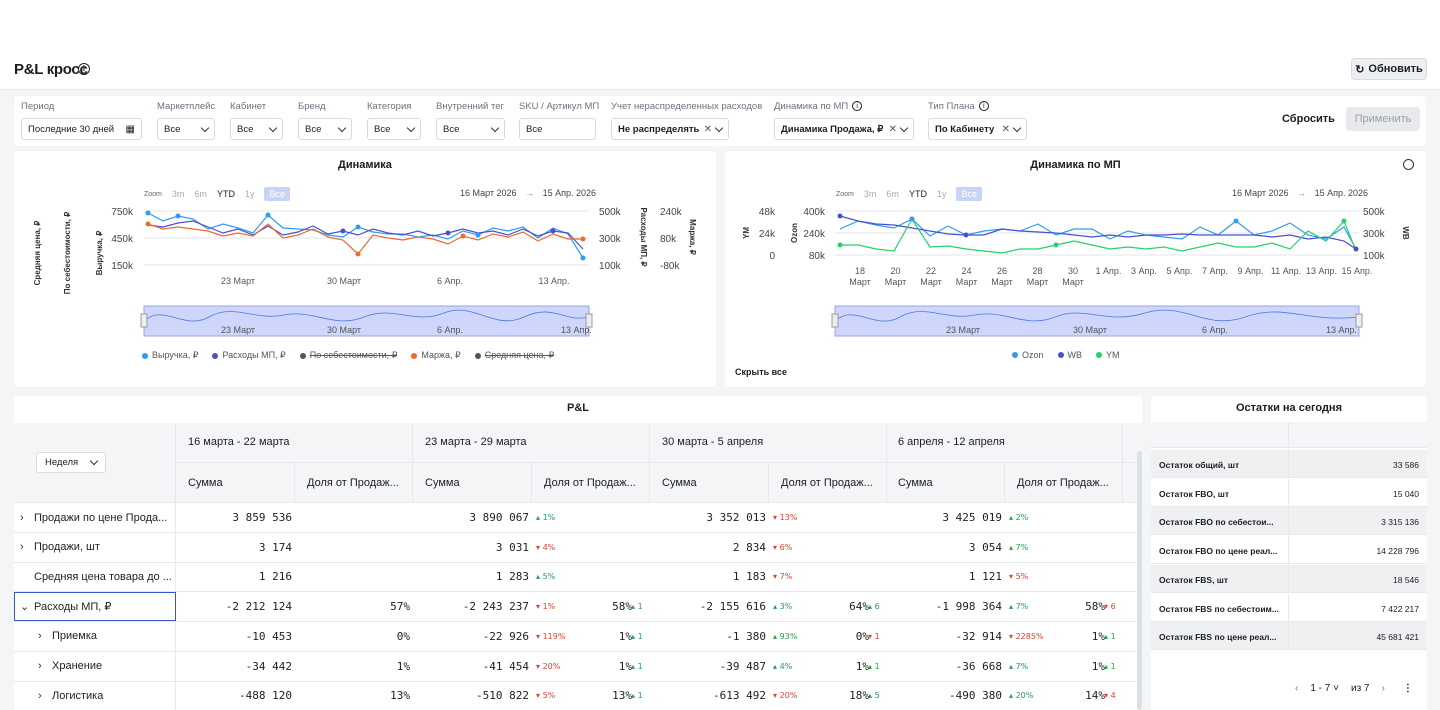 The image size is (1440, 710). I want to click on legend-item: Выручка, ₽, so click(170, 355).